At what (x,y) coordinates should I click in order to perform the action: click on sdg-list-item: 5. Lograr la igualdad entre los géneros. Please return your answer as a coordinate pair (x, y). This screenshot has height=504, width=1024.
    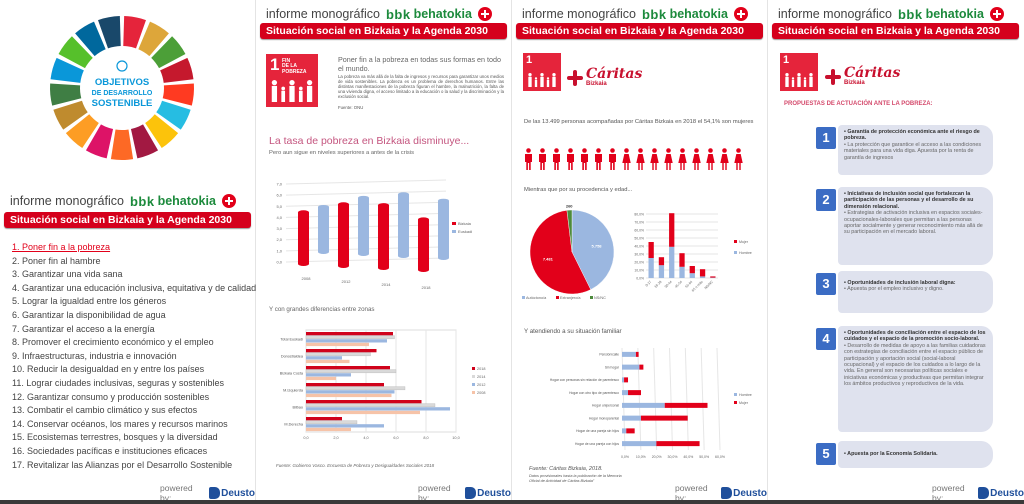
    Looking at the image, I should click on (89, 301).